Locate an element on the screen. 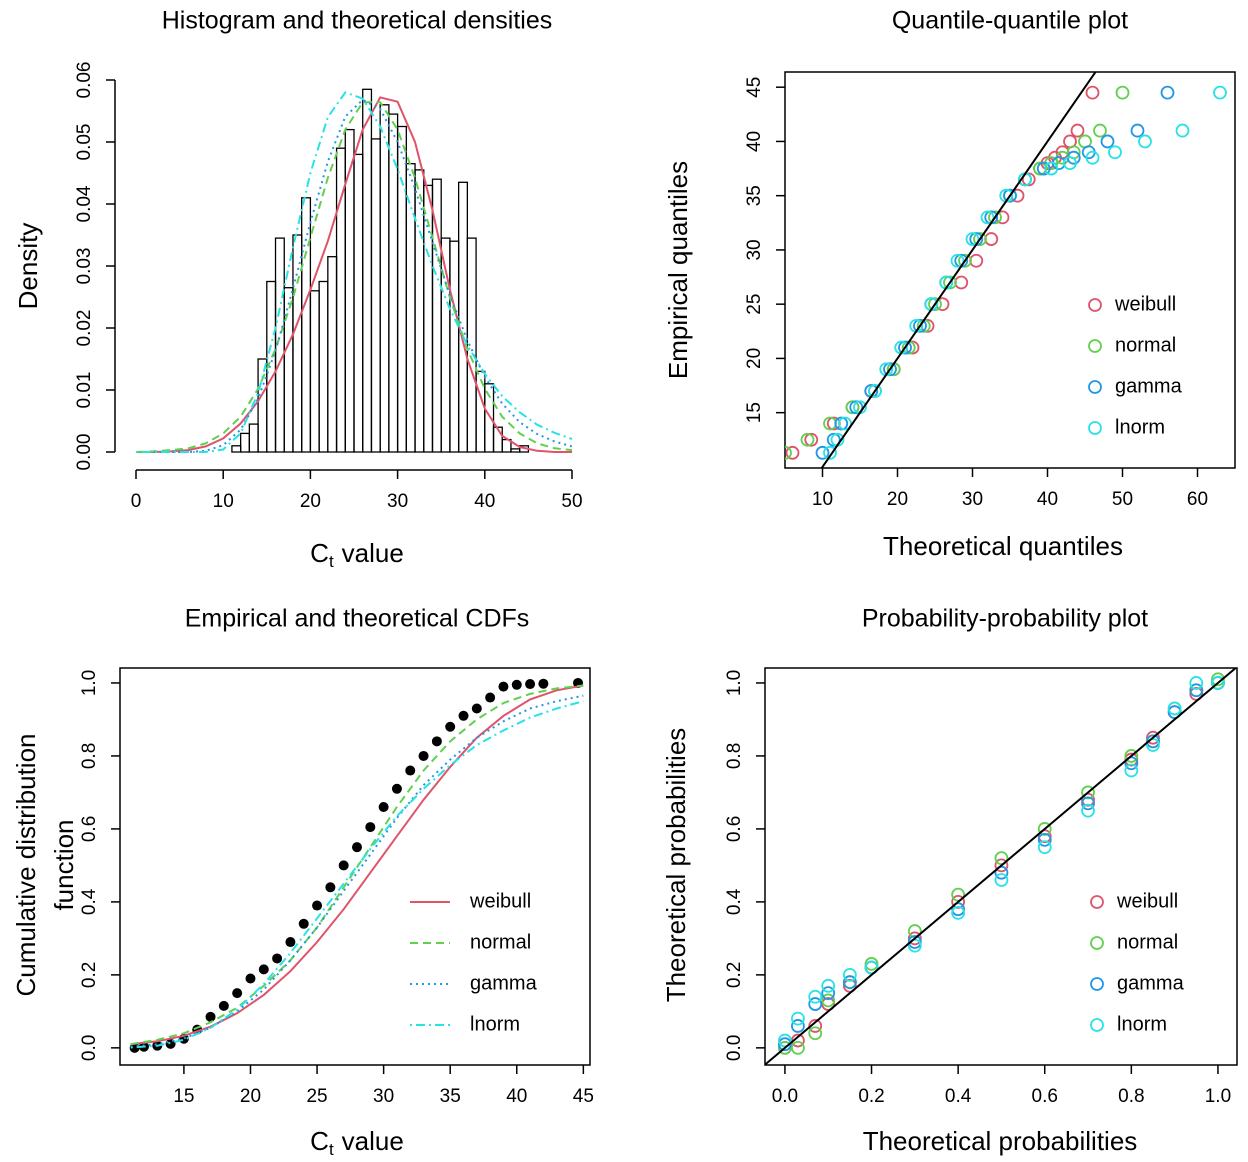 The height and width of the screenshot is (1162, 1248). legend-label: normal is located at coordinates (1147, 942).